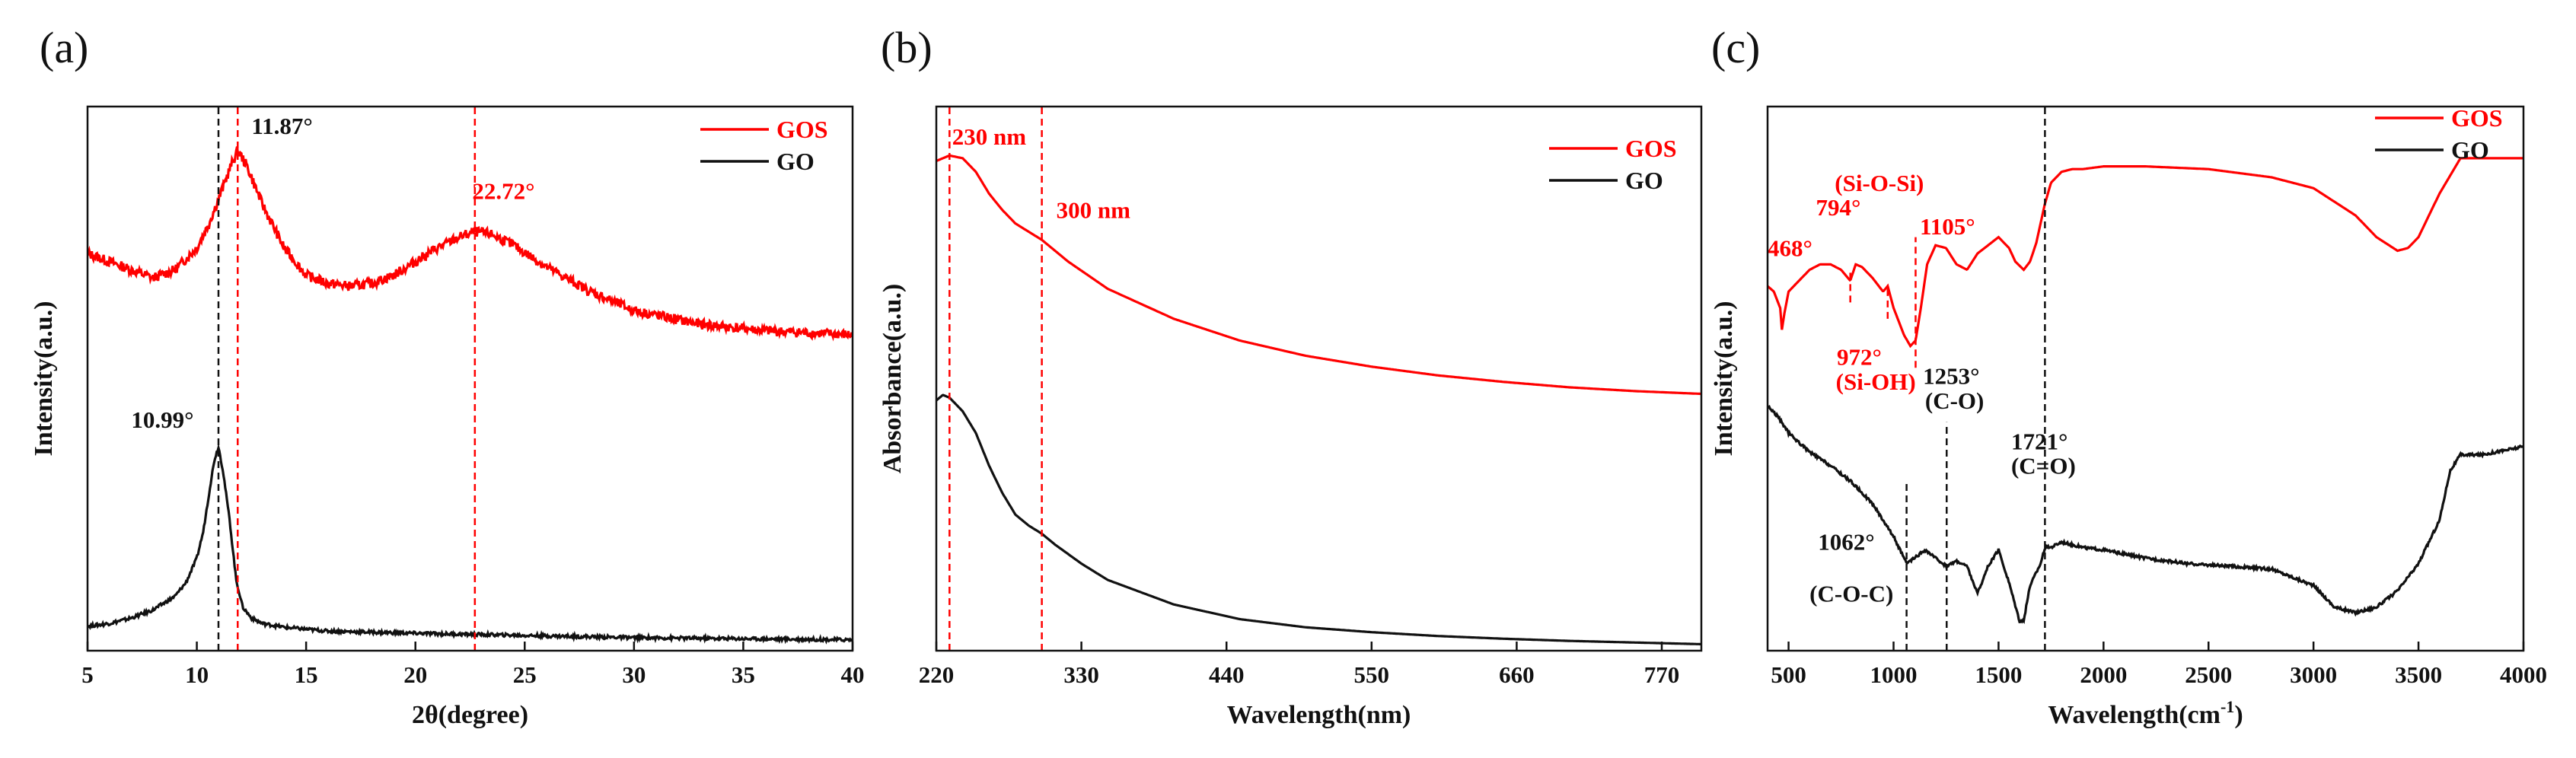 The height and width of the screenshot is (758, 2576). I want to click on panel-label: (b), so click(907, 48).